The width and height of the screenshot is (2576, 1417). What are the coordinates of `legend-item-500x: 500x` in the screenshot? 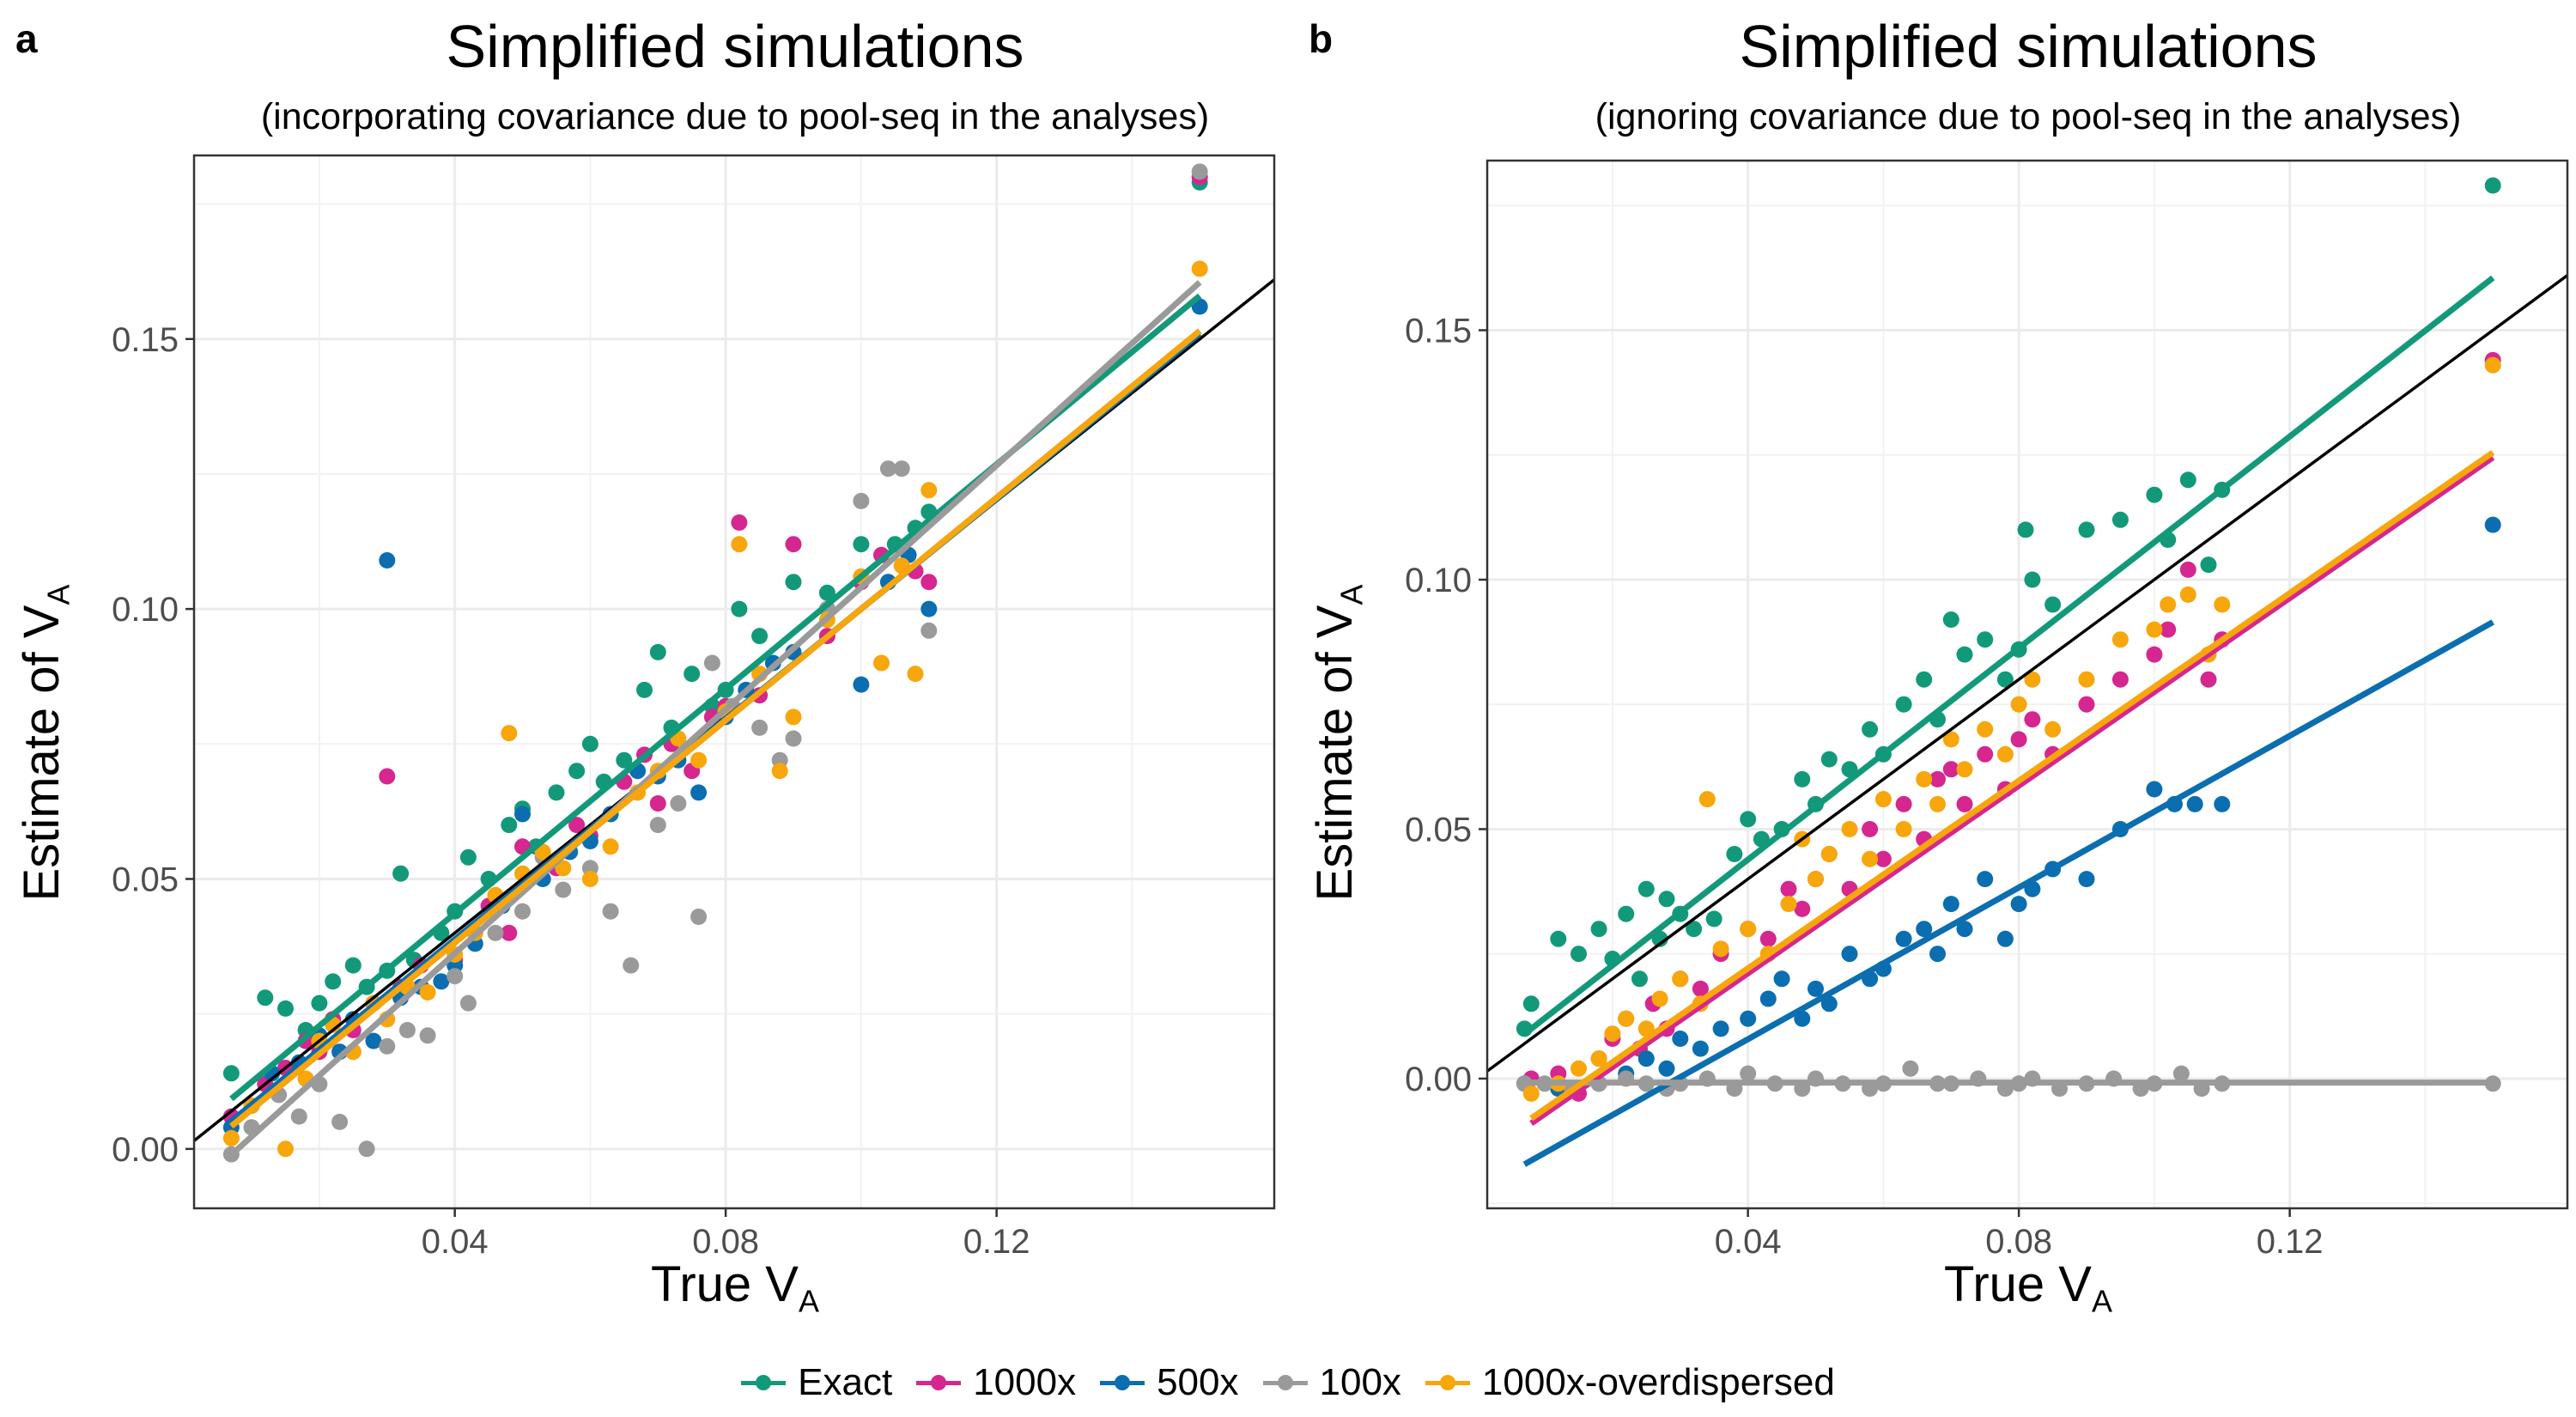 It's located at (1169, 1382).